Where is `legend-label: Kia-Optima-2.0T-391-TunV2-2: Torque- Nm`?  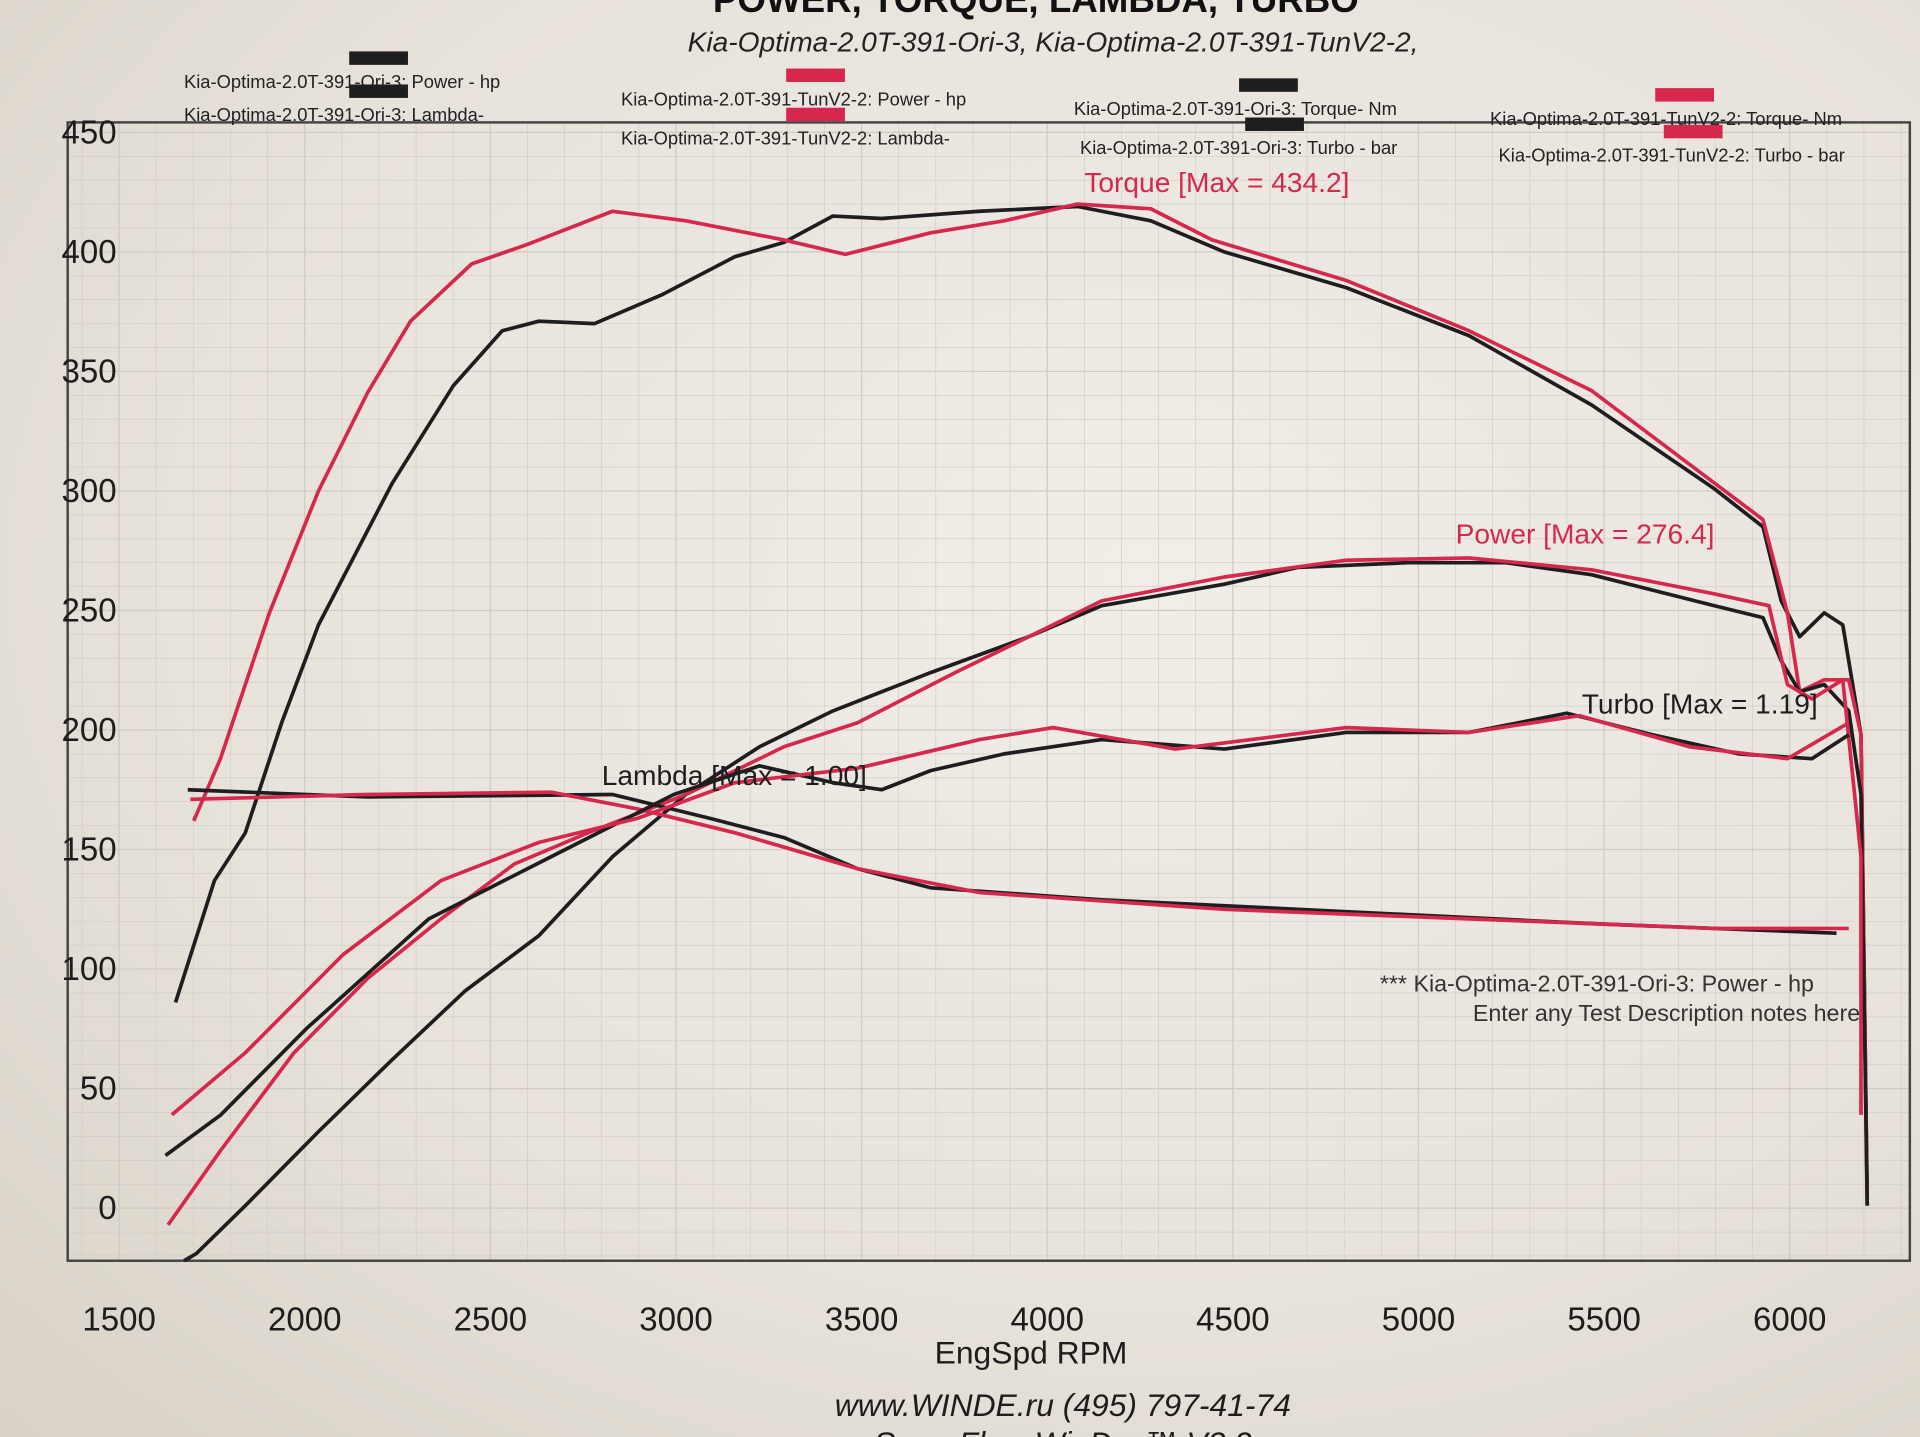
legend-label: Kia-Optima-2.0T-391-TunV2-2: Torque- Nm is located at coordinates (1666, 118).